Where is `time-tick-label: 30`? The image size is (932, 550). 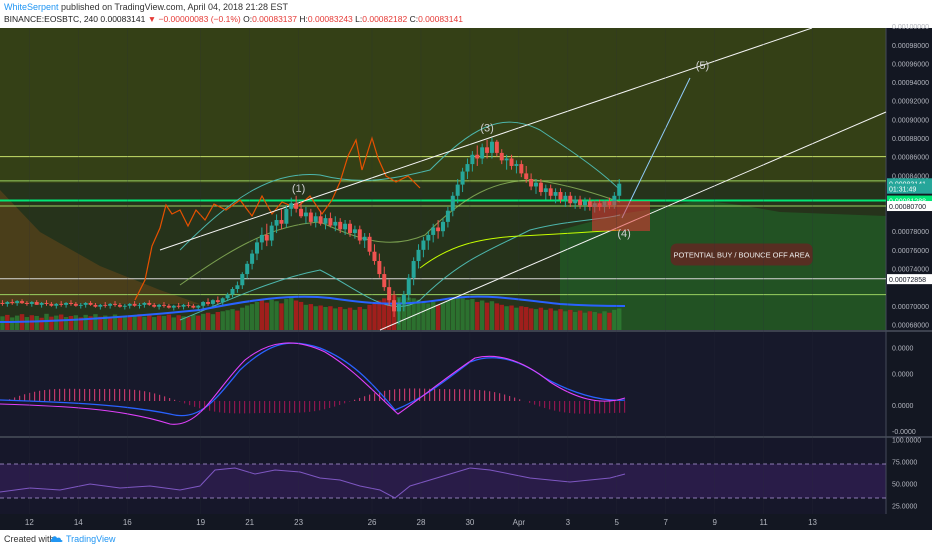
time-tick-label: 30 is located at coordinates (469, 522).